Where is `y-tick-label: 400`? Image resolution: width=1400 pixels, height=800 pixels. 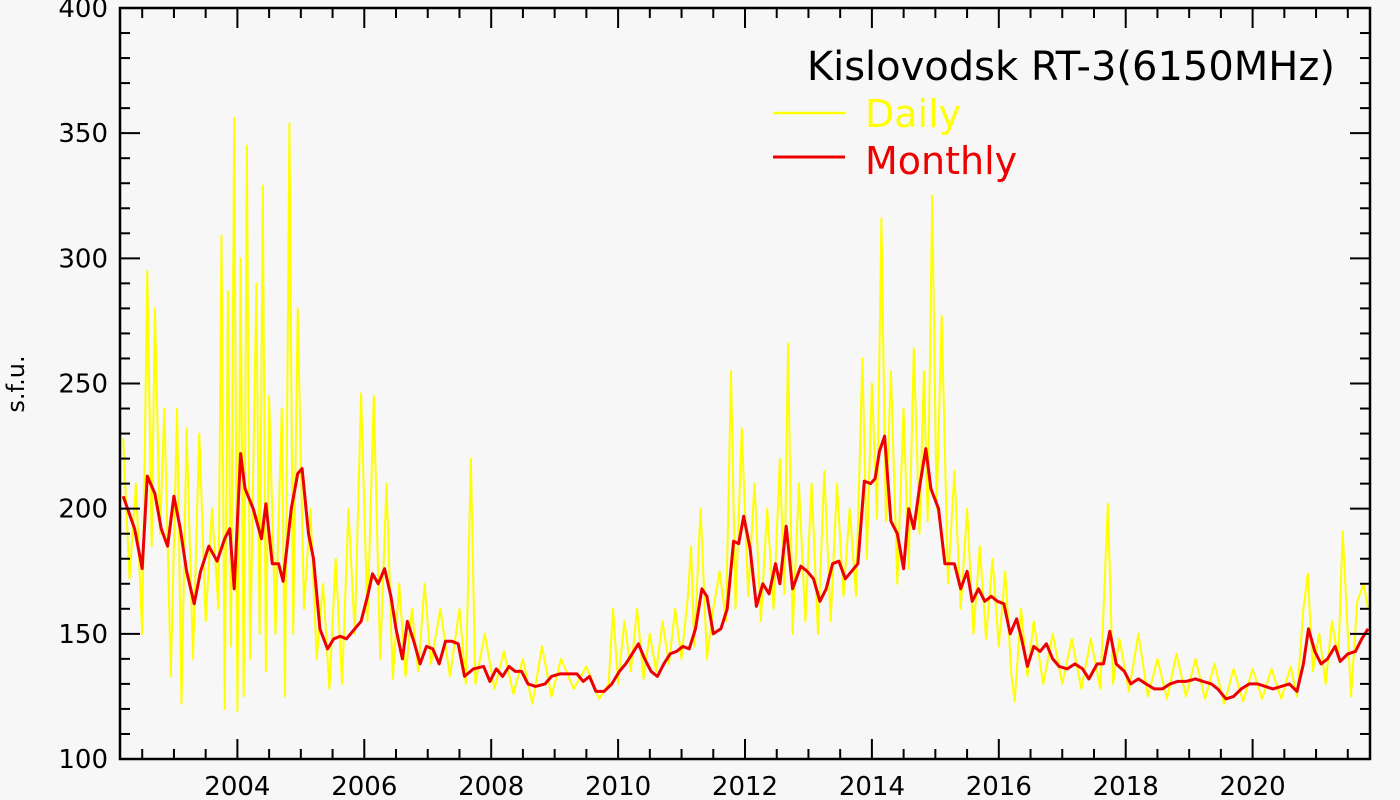 y-tick-label: 400 is located at coordinates (83, 12).